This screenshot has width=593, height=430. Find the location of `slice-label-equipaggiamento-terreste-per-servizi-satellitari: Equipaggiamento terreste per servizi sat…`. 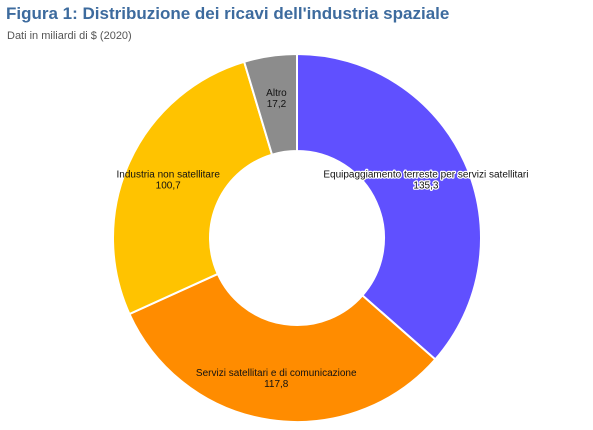

slice-label-equipaggiamento-terreste-per-servizi-satellitari: Equipaggiamento terreste per servizi sat… is located at coordinates (425, 181).